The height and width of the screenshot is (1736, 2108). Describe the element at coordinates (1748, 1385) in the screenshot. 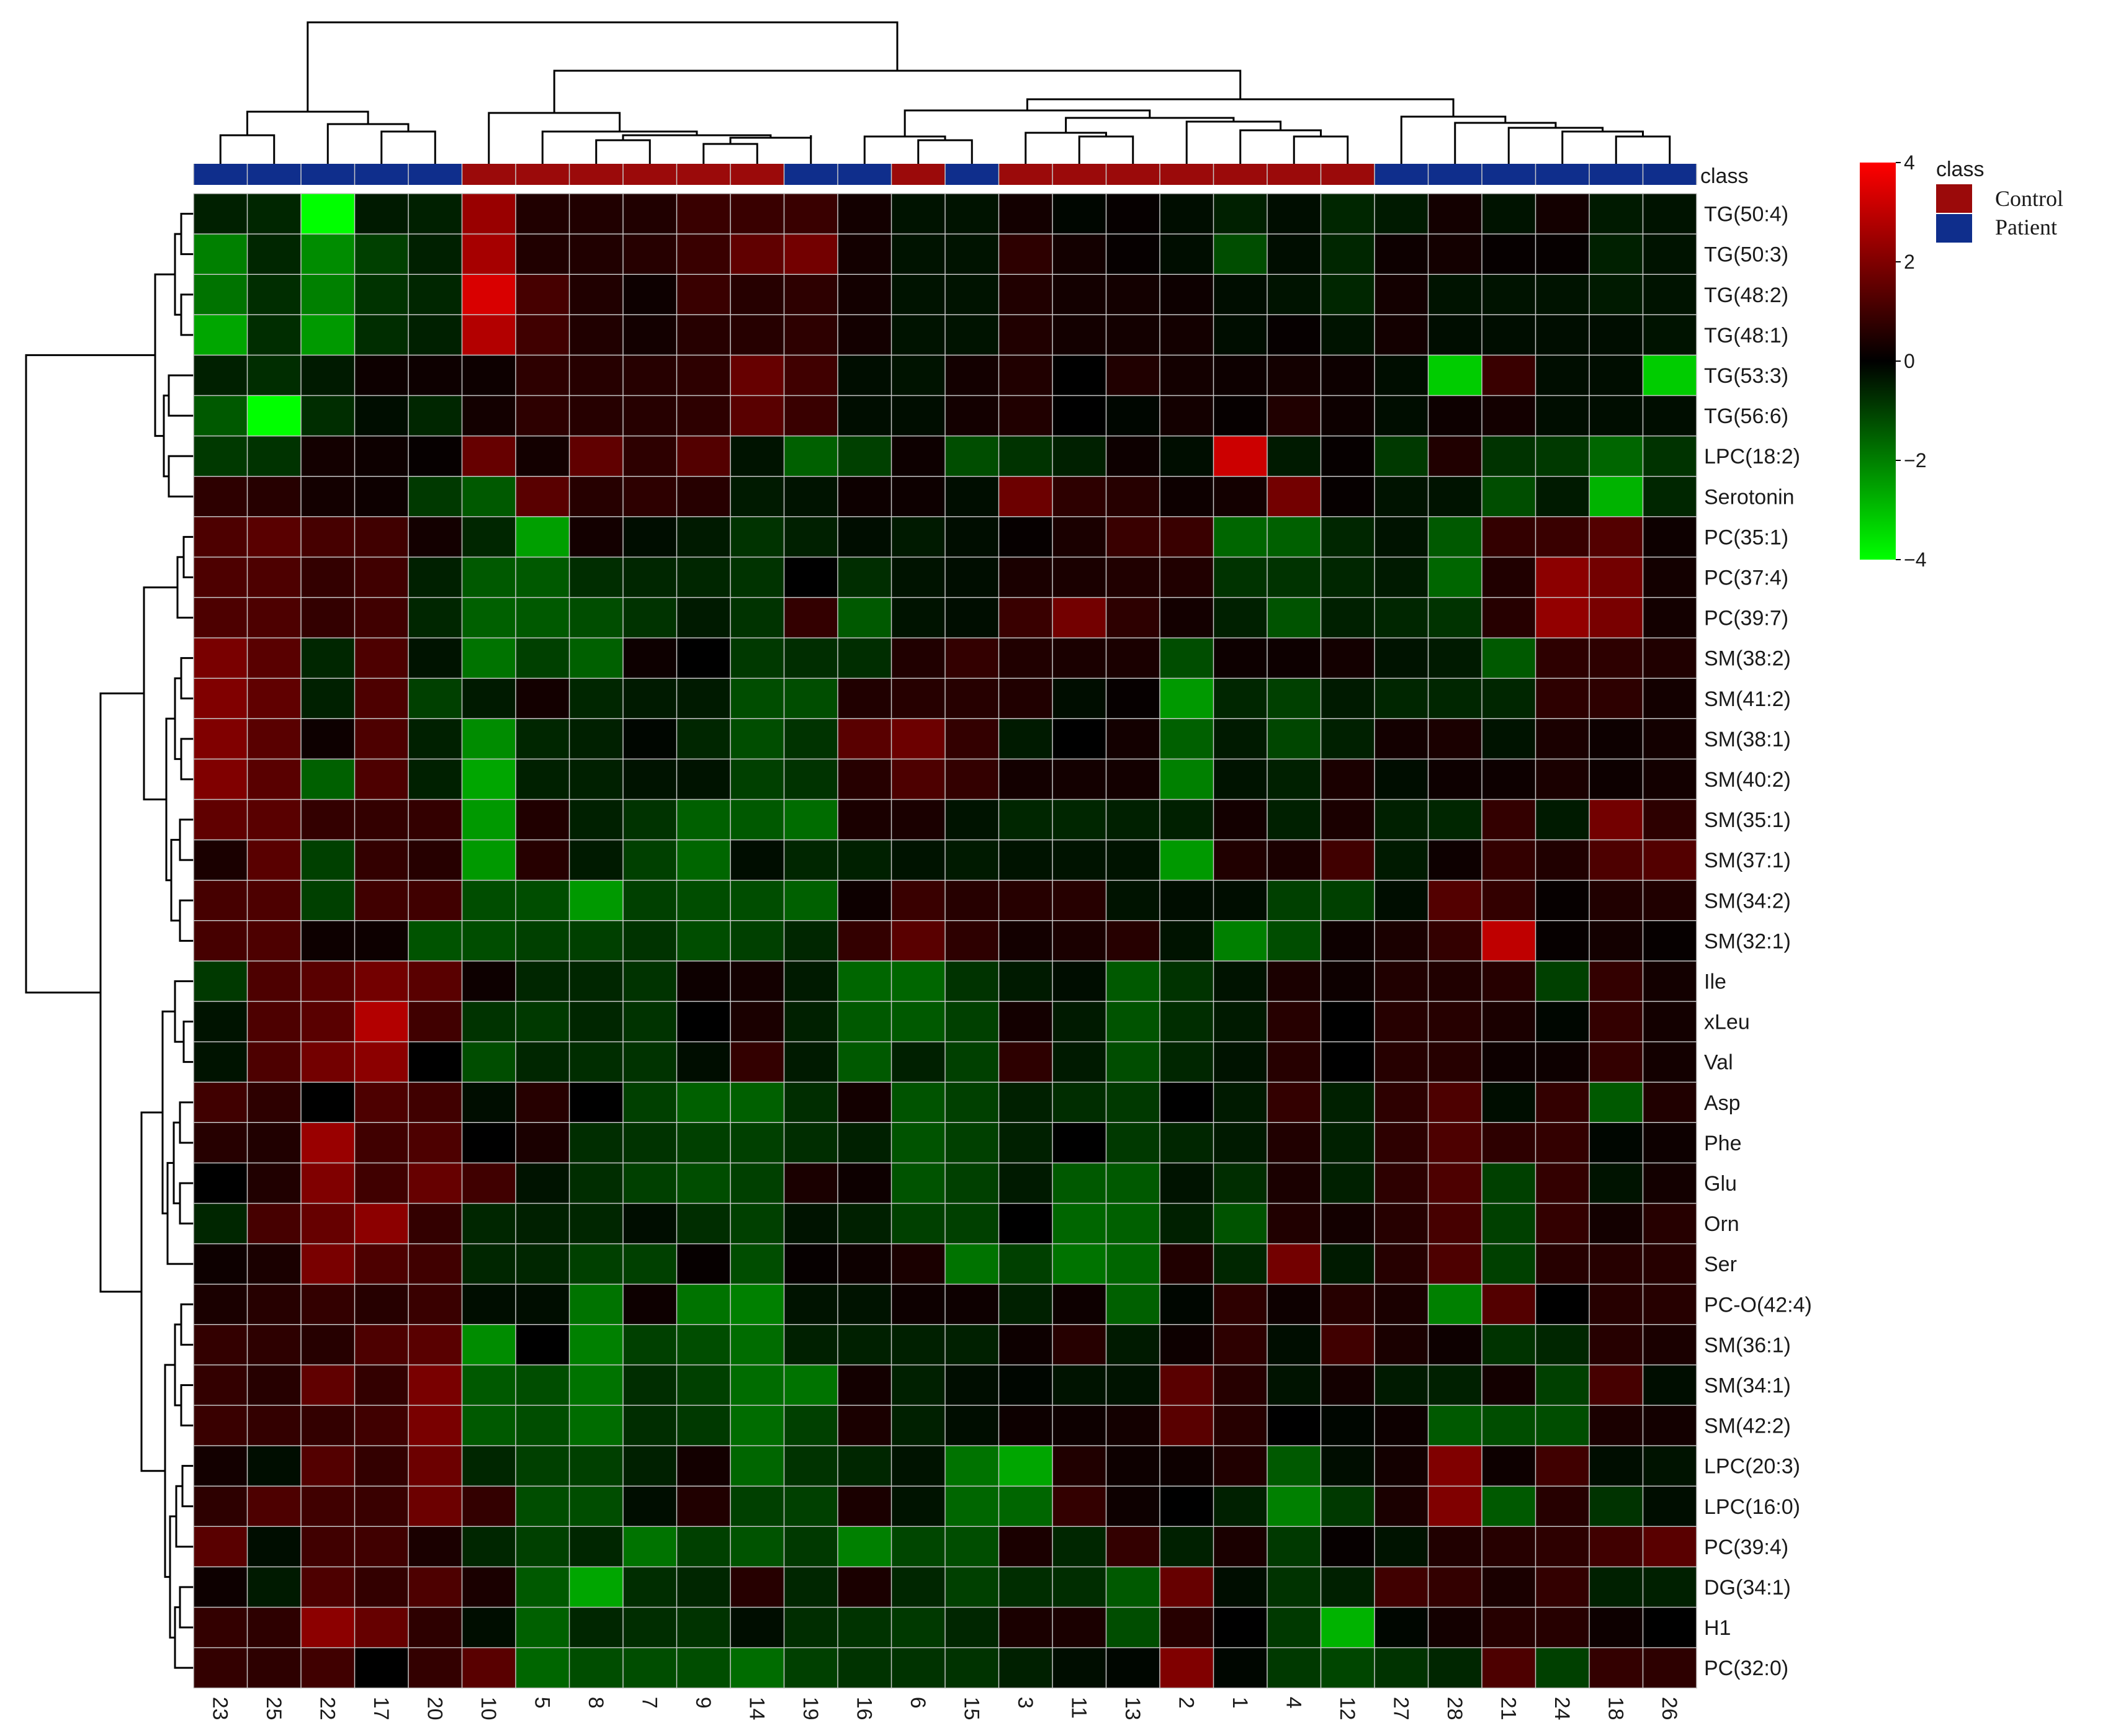

I see `row-label: SM(34:1)` at that location.